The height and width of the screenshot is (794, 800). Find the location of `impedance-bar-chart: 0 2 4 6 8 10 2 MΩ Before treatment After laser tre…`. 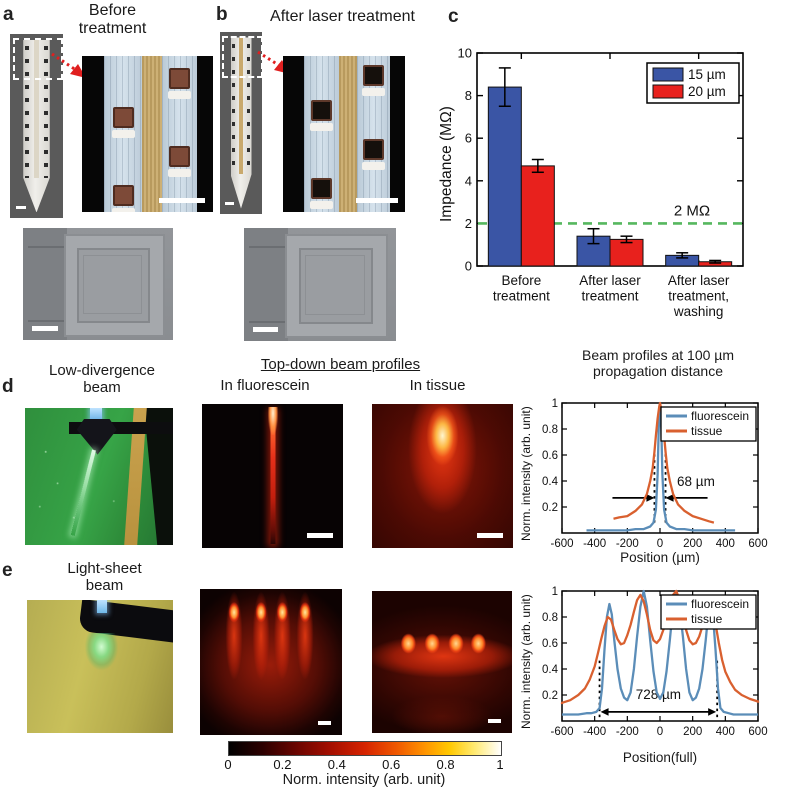

impedance-bar-chart: 0 2 4 6 8 10 2 MΩ Before treatment After laser tre… is located at coordinates (601, 182).